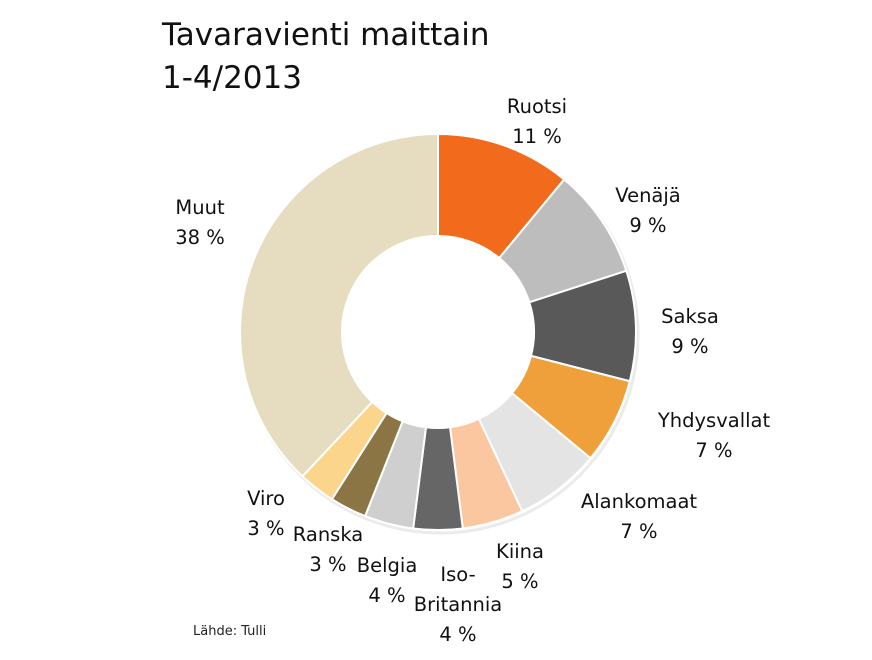  What do you see at coordinates (326, 57) in the screenshot?
I see `chart-title: Tavaravienti maittain 1-4/2013` at bounding box center [326, 57].